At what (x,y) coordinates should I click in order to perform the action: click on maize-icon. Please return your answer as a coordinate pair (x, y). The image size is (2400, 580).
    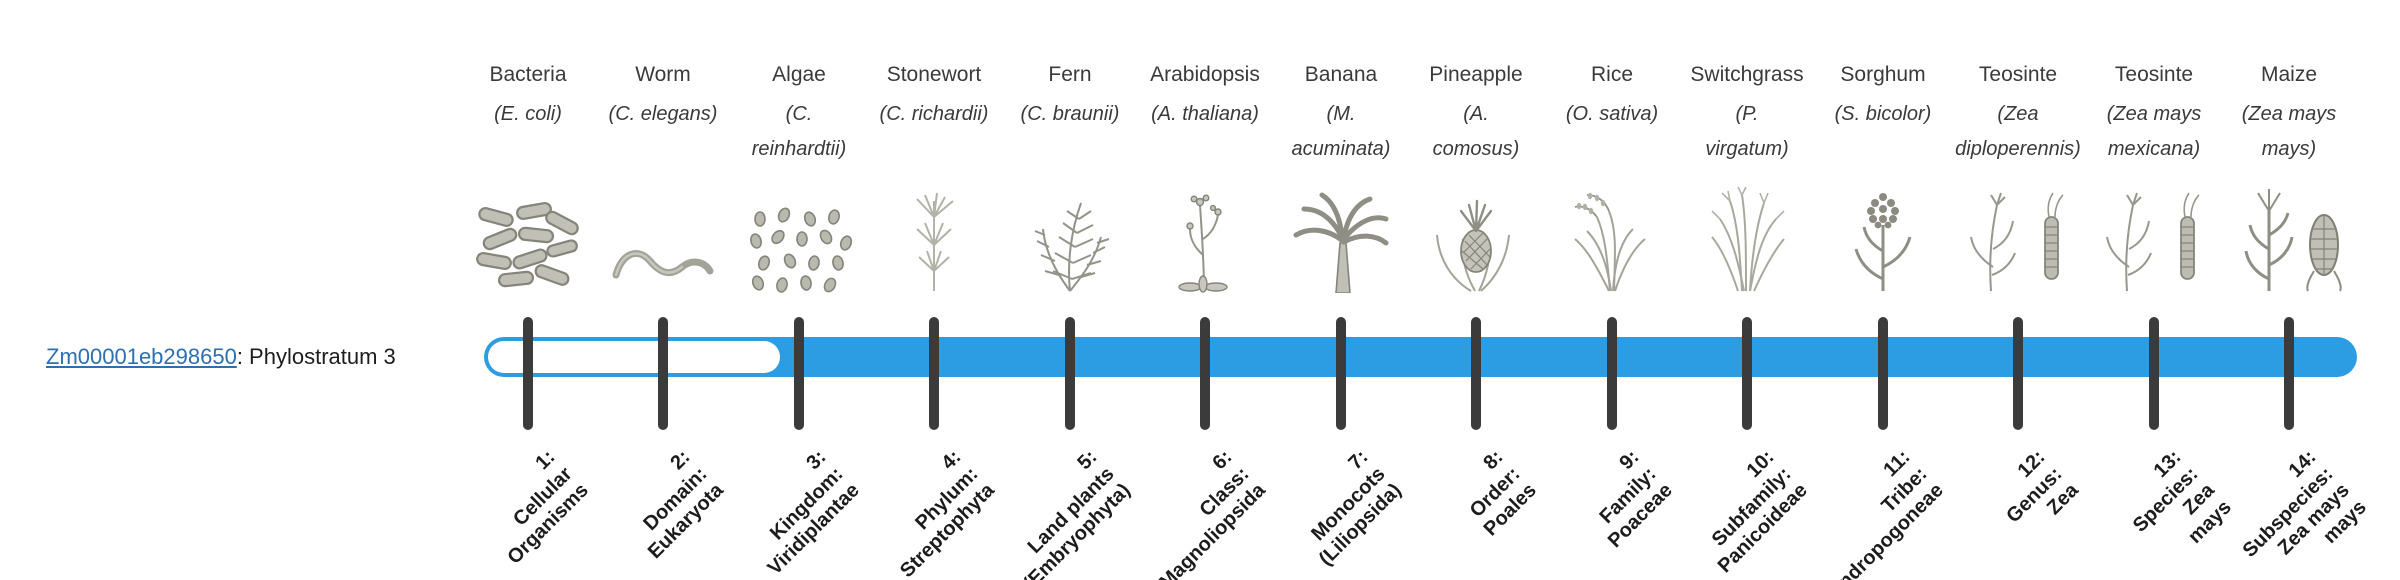
    Looking at the image, I should click on (2293, 240).